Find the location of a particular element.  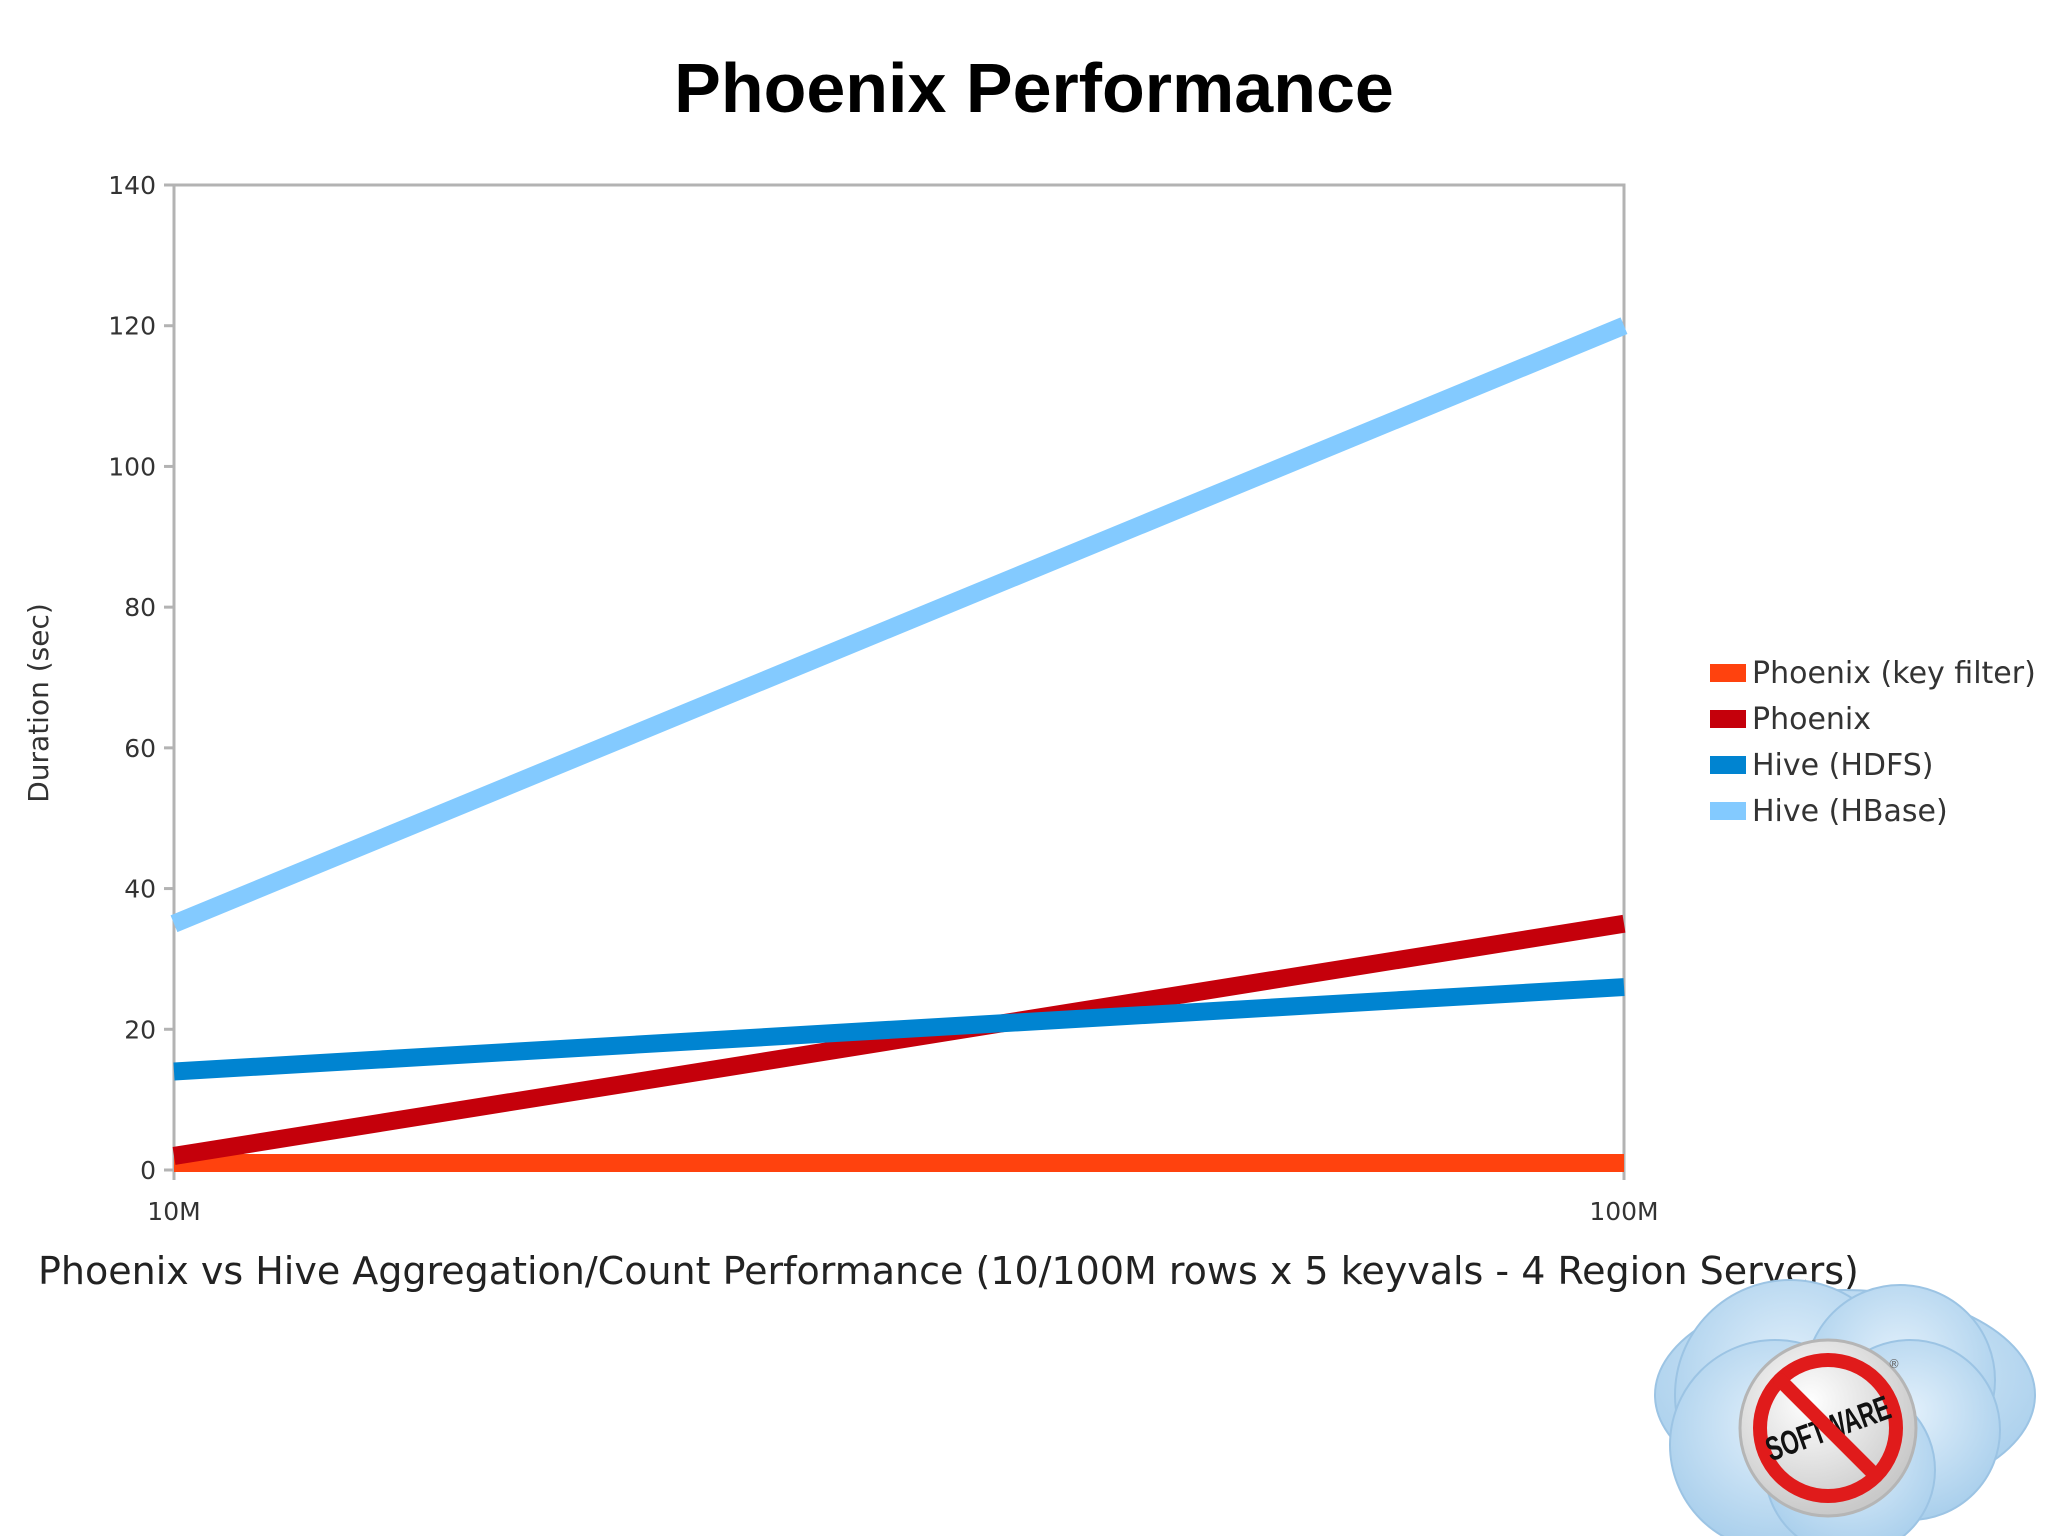

legend-item: Phoenix (key filter) is located at coordinates (1873, 673).